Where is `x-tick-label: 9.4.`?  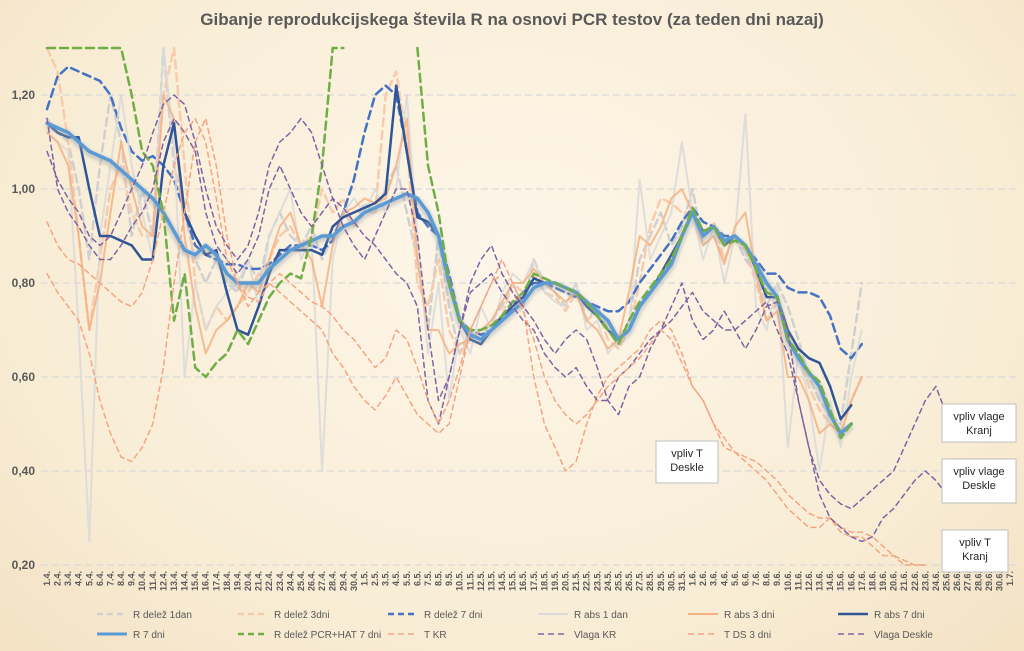
x-tick-label: 9.4. is located at coordinates (132, 578).